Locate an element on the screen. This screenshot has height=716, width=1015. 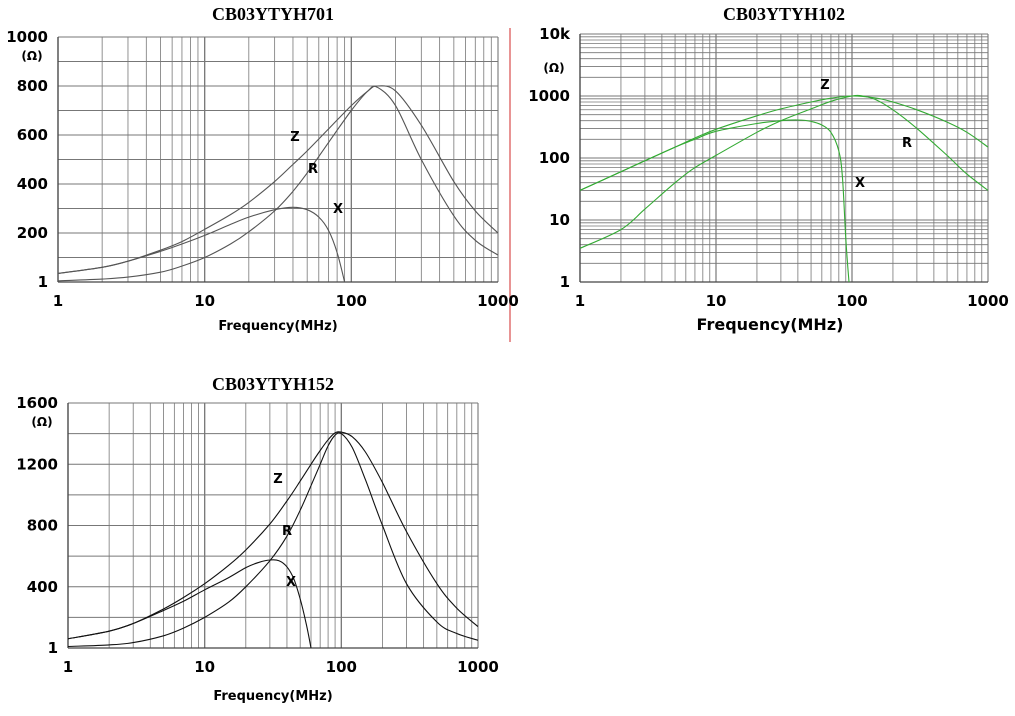
y-tick-label: 10k is located at coordinates (555, 34).